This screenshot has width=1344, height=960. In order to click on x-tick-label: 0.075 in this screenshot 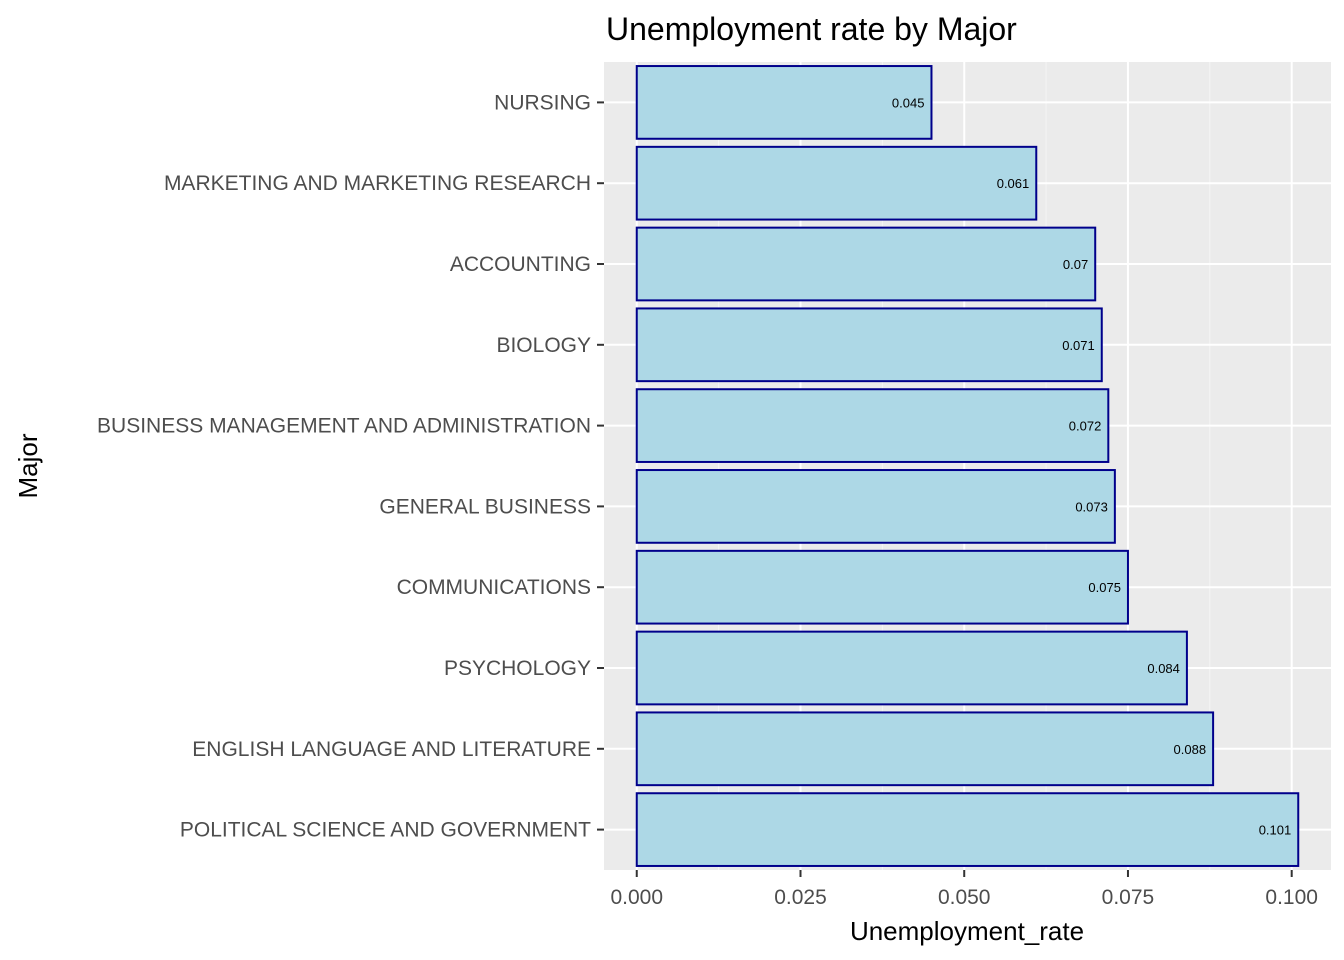, I will do `click(1128, 897)`.